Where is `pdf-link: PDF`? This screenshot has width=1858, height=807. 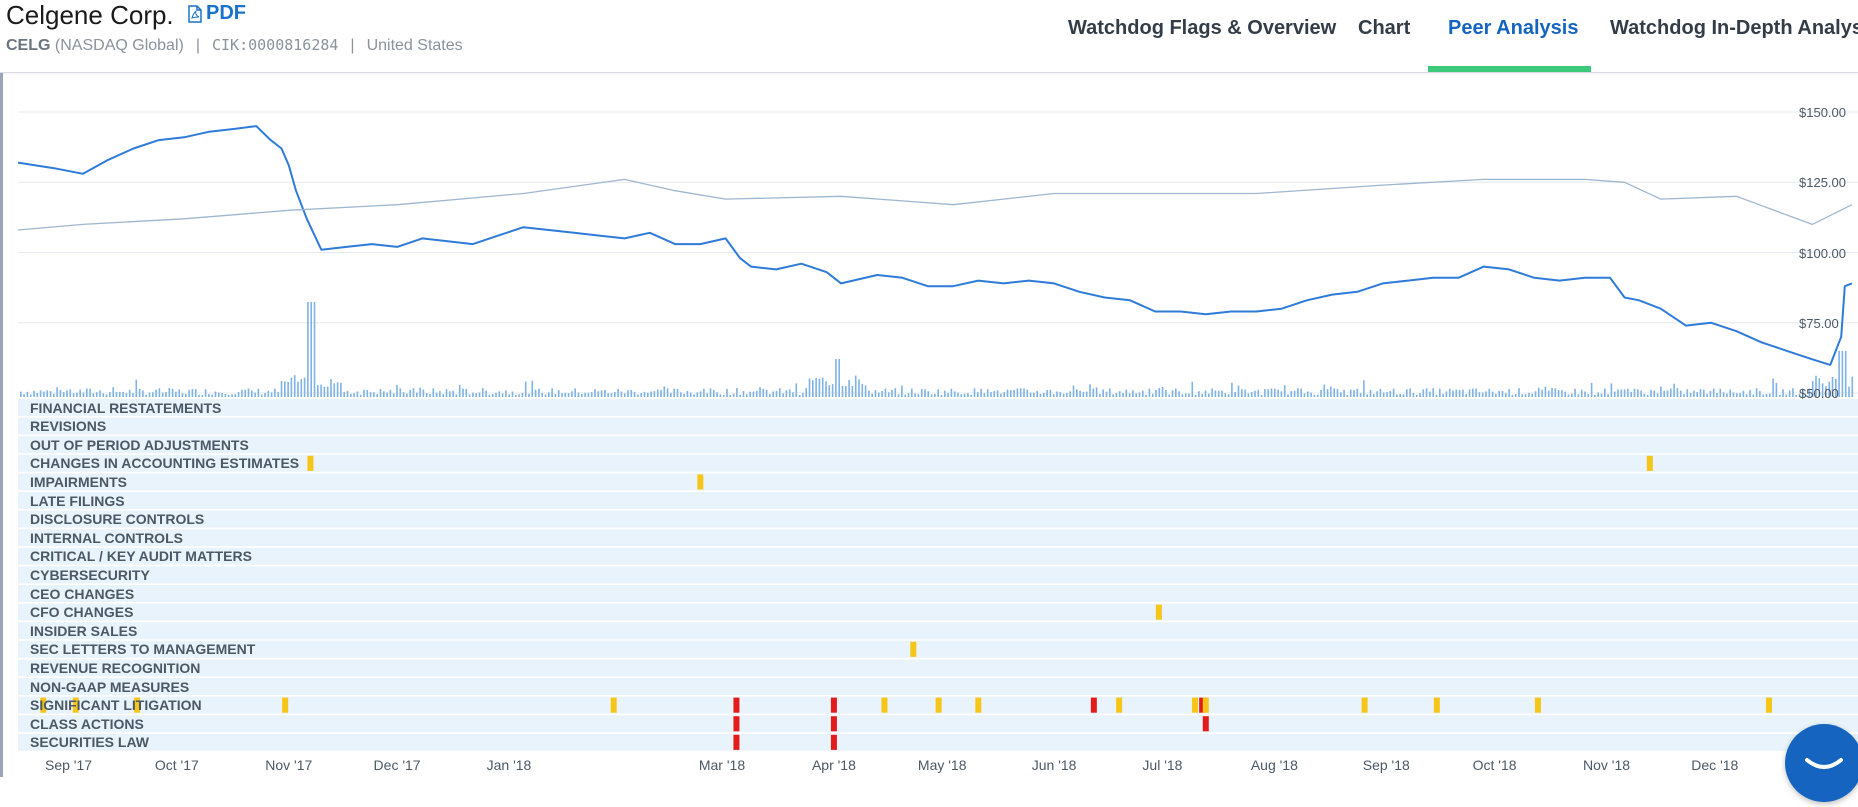
pdf-link: PDF is located at coordinates (217, 13).